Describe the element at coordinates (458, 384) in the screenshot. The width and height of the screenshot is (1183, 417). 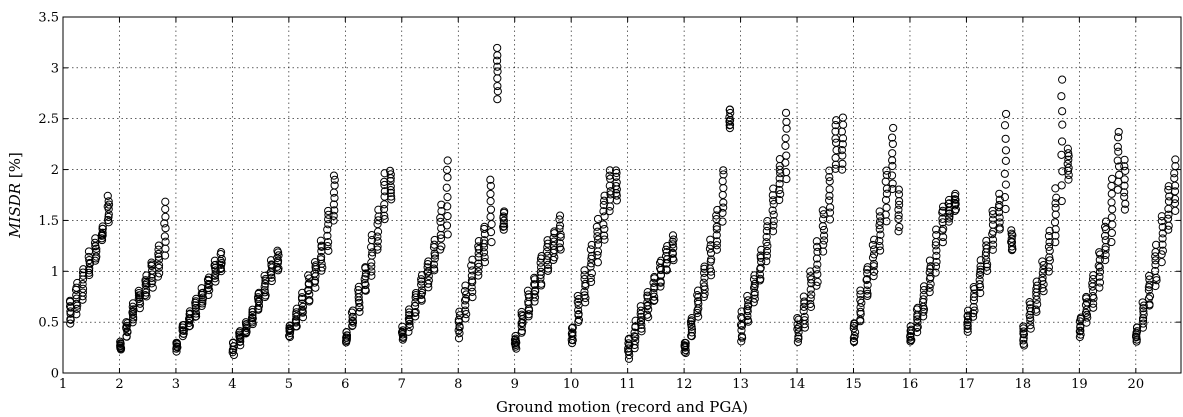
I see `x-tick-label: 8` at that location.